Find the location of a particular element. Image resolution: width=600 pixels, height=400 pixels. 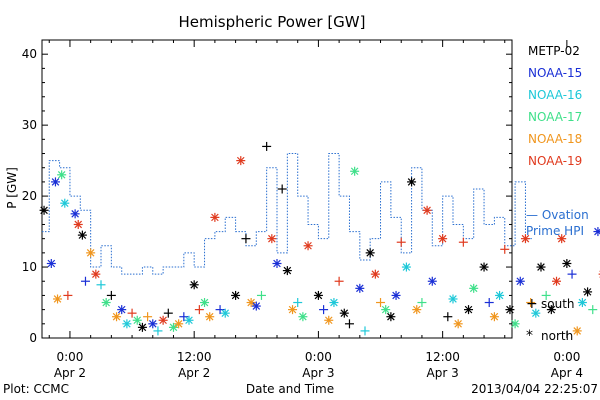

y-tick-label: 20 is located at coordinates (29, 196).